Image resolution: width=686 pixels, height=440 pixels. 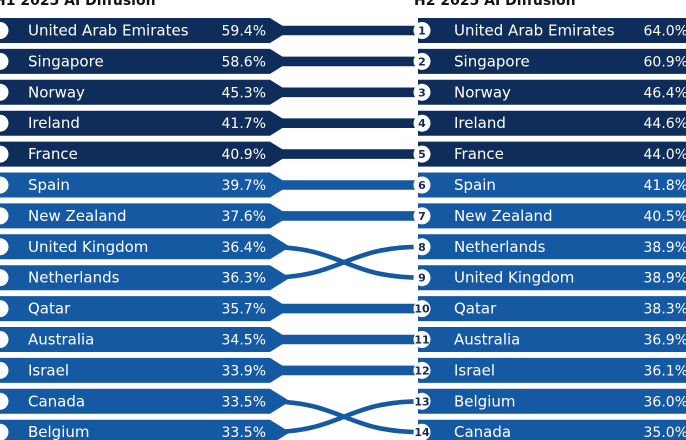 What do you see at coordinates (495, 4) in the screenshot?
I see `right-chart-title: H2 2025 AI Diffusion` at bounding box center [495, 4].